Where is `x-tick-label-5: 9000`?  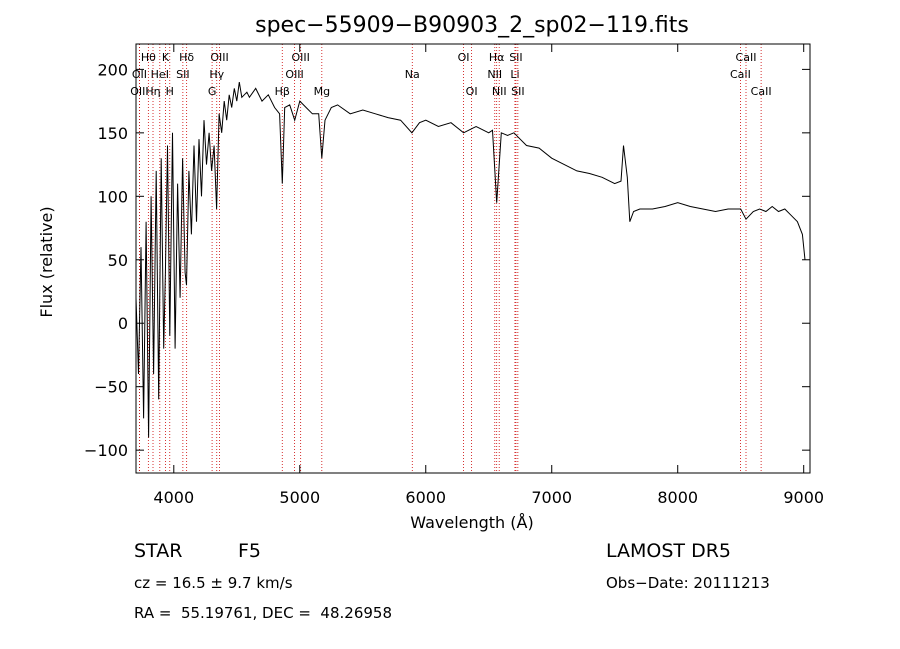
x-tick-label-5: 9000 is located at coordinates (803, 497).